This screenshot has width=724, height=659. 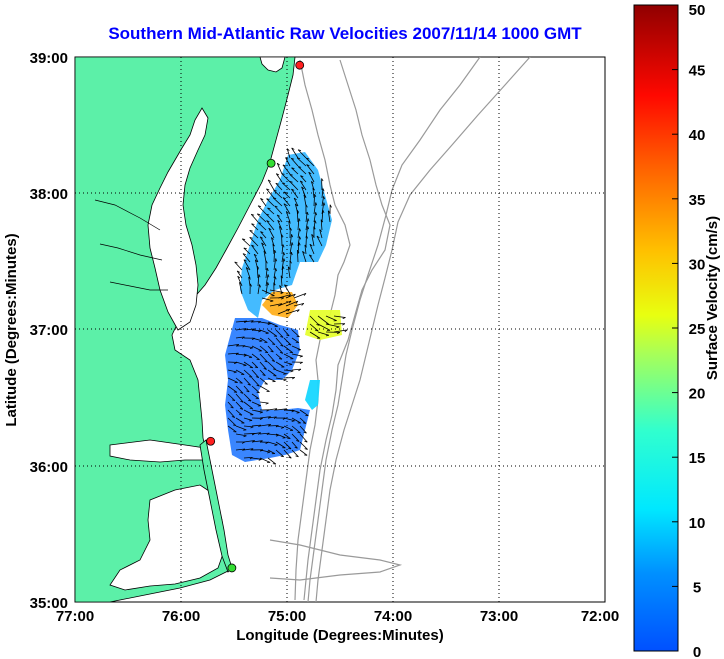 I want to click on colorbar-tick-label: 20, so click(x=697, y=394).